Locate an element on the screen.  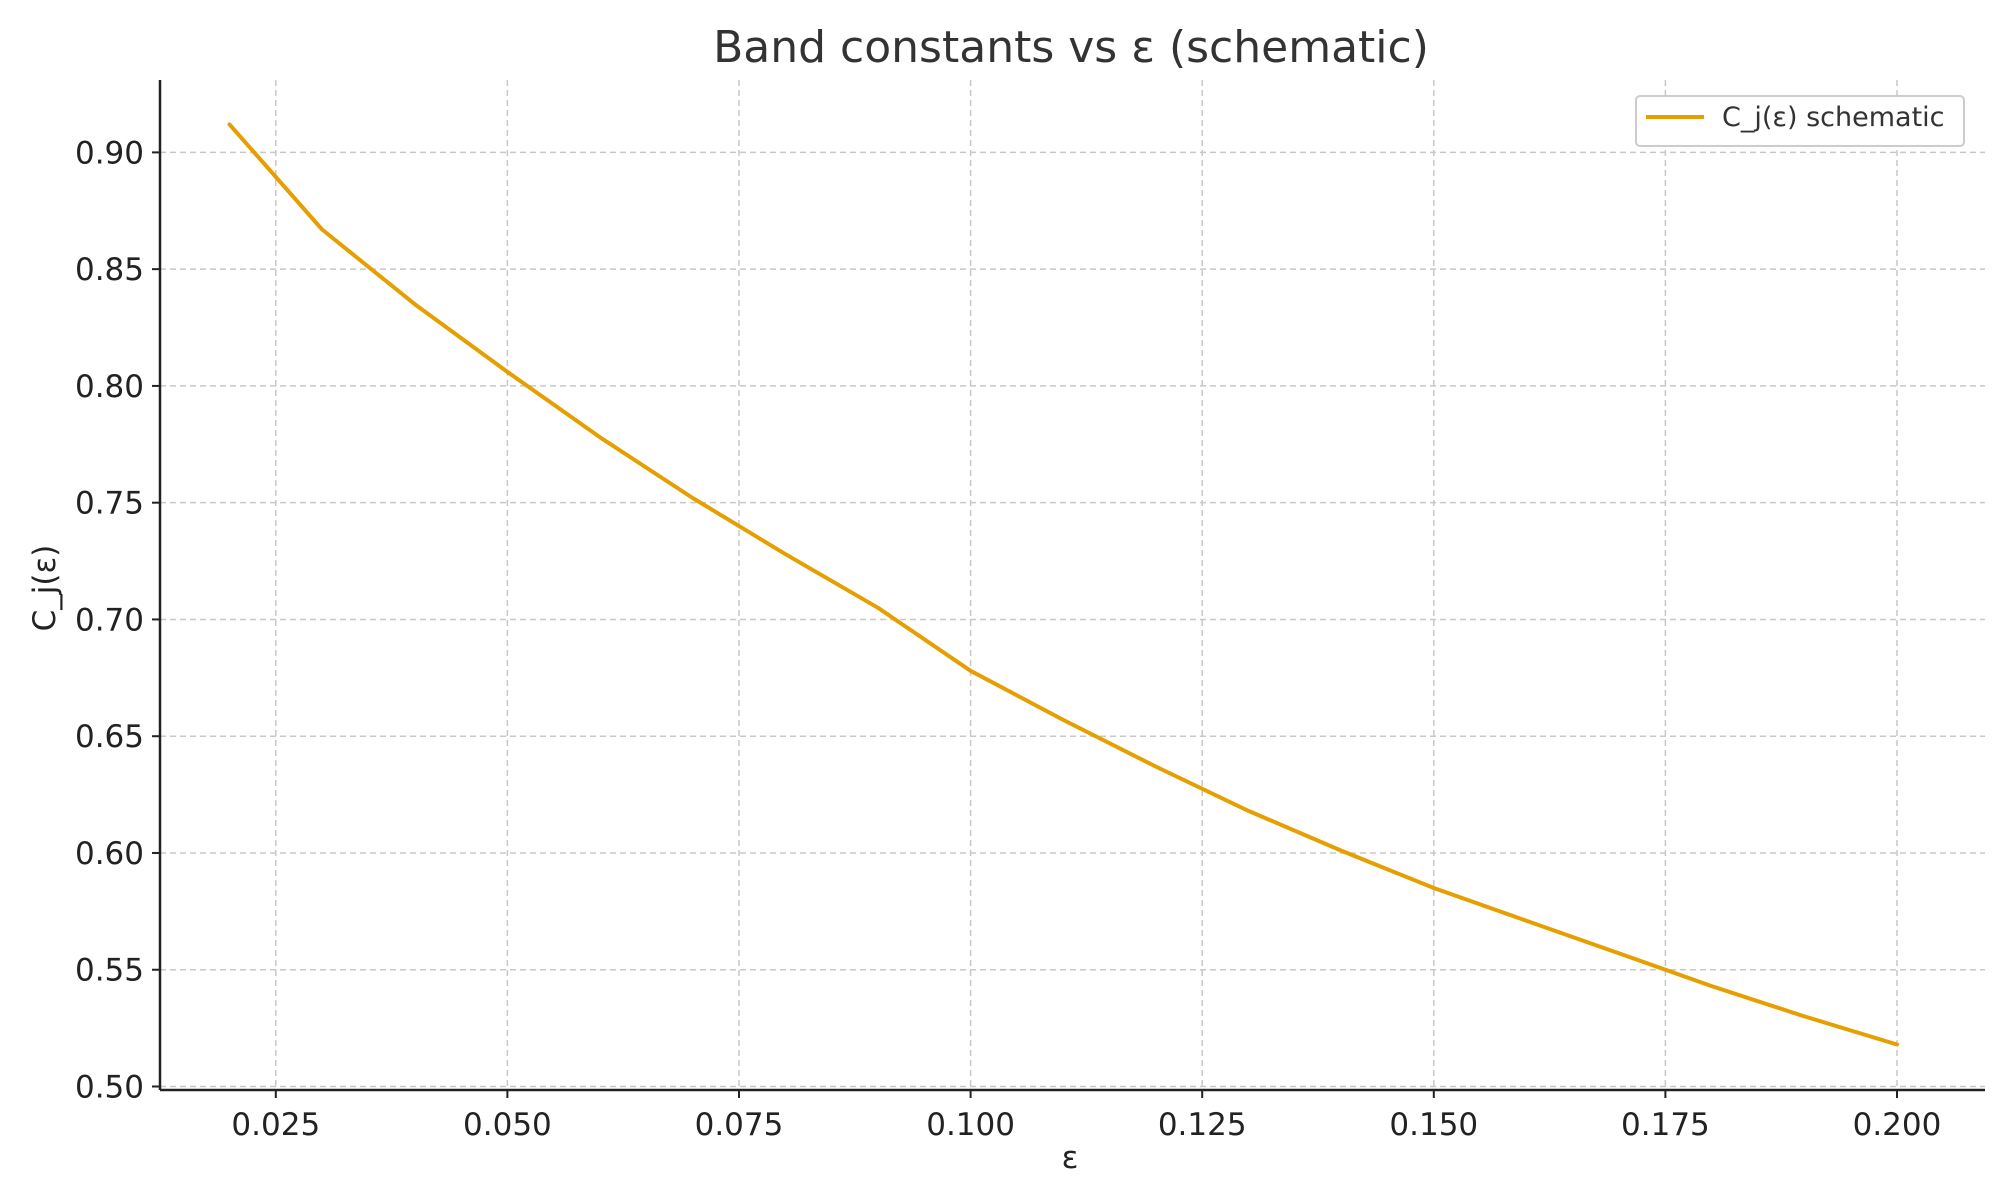
y-tick-label: 0.90 is located at coordinates (109, 153).